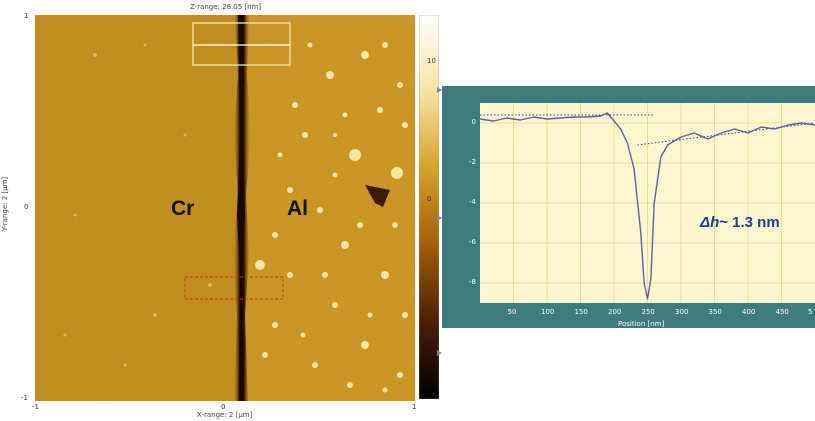  What do you see at coordinates (429, 199) in the screenshot?
I see `colorbar-tick-zero: 0` at bounding box center [429, 199].